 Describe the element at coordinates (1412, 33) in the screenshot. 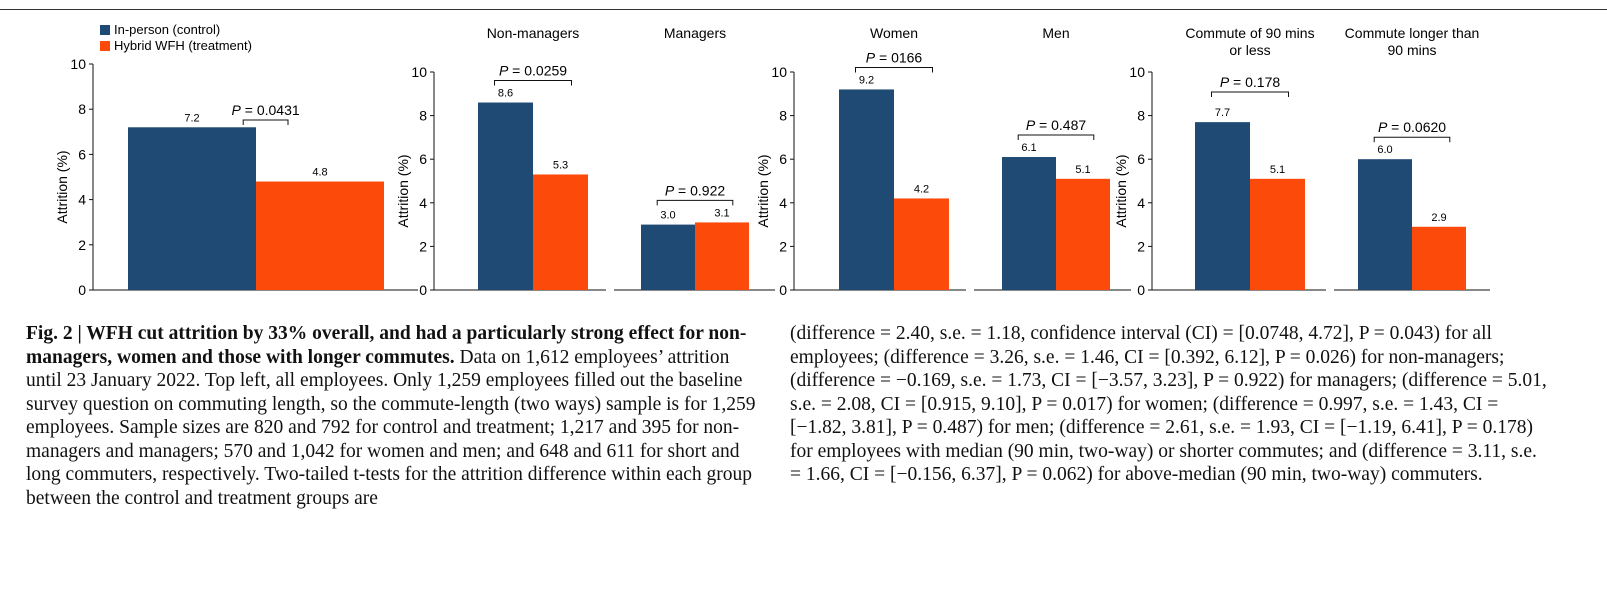

I see `category-label: Commute longer than` at that location.